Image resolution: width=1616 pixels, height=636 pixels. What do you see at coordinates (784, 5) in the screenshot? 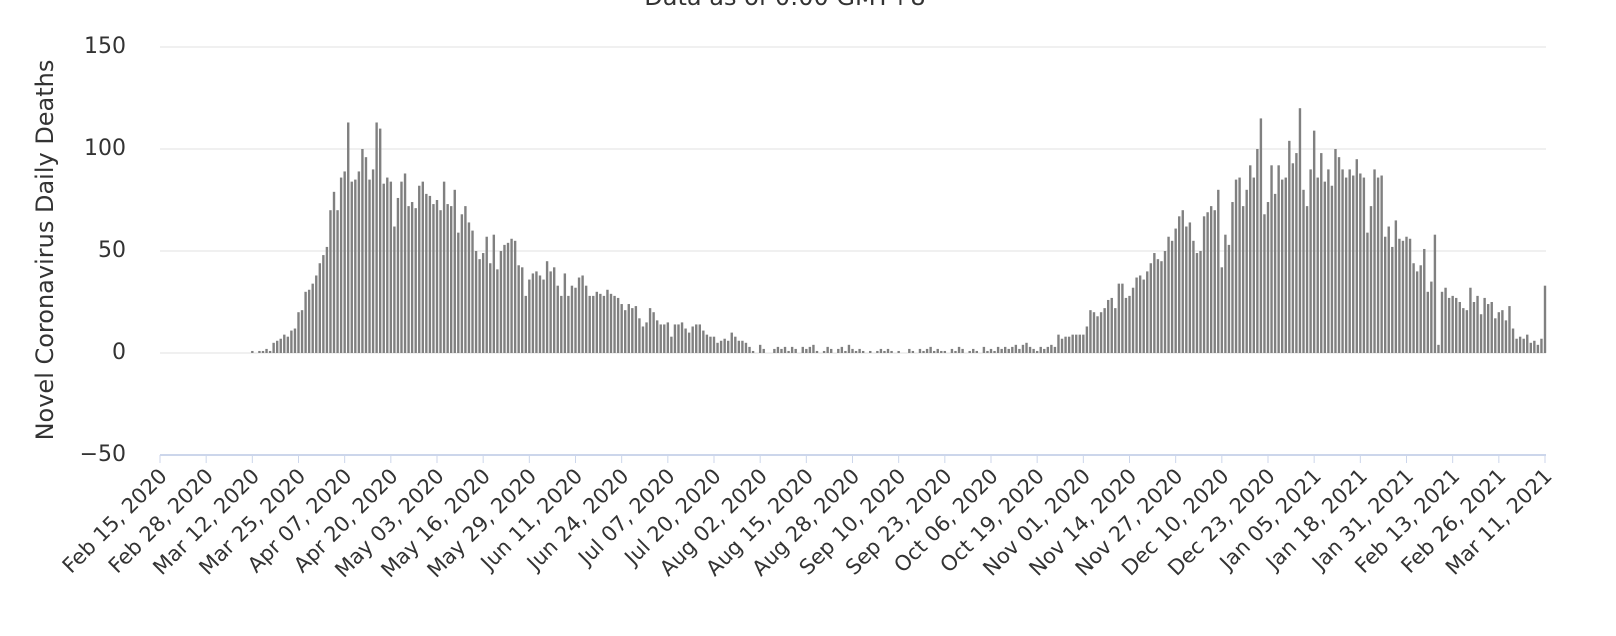
I see `chart-subtitle: Data as of 0:00 GMT+8` at bounding box center [784, 5].